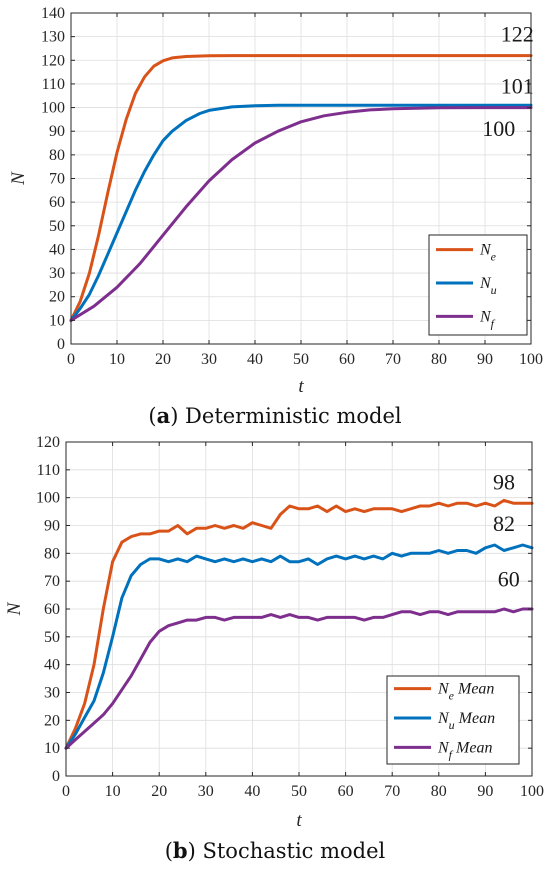 The image size is (550, 870). I want to click on series-line-f, so click(299, 678).